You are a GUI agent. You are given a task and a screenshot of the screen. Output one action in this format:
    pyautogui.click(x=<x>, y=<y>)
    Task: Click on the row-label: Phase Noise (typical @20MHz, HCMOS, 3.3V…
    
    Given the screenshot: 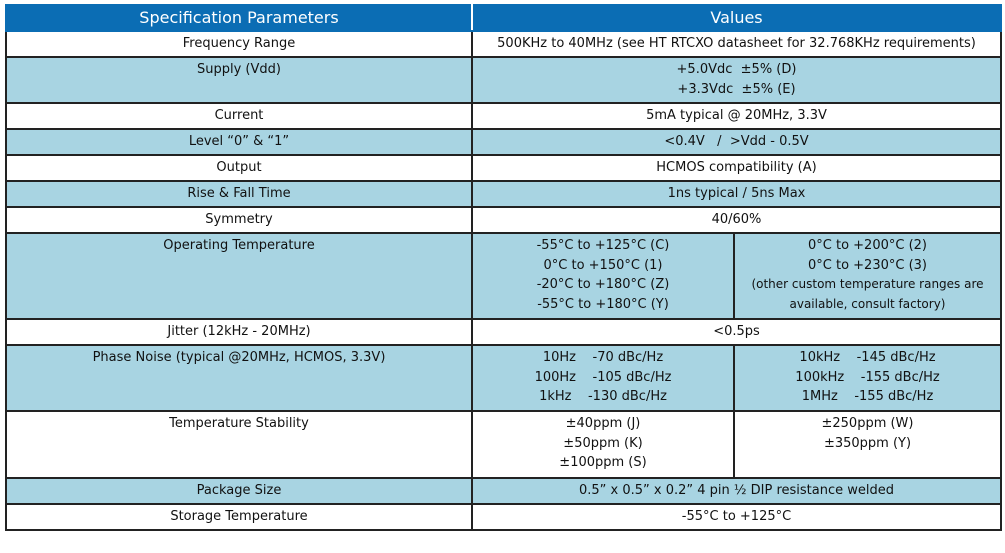 What is the action you would take?
    pyautogui.click(x=239, y=378)
    